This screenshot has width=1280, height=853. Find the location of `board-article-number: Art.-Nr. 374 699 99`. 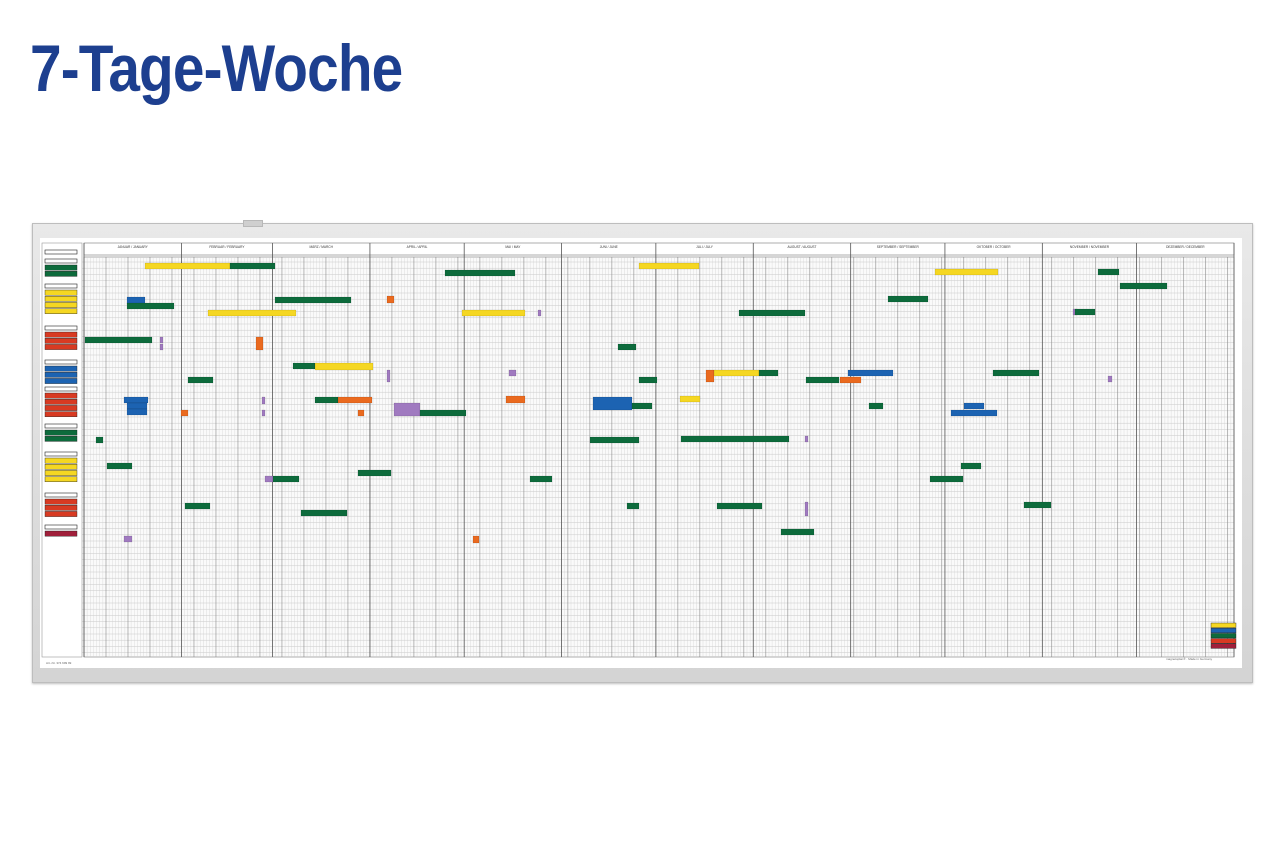

board-article-number: Art.-Nr. 374 699 99 is located at coordinates (59, 663).